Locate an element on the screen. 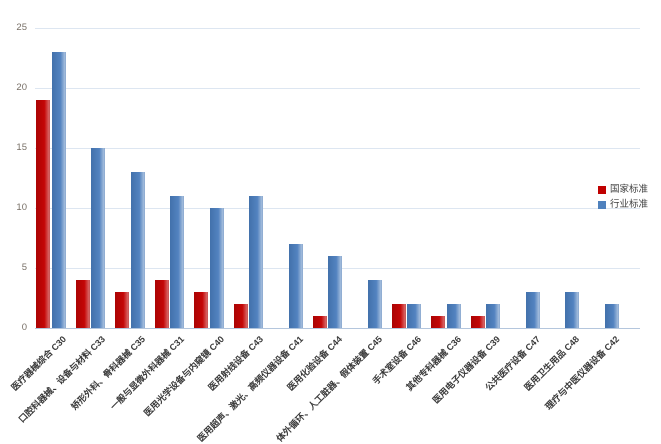  x-axis-category-label: 医用光学设备与内窥镜 C40 is located at coordinates (183, 376).